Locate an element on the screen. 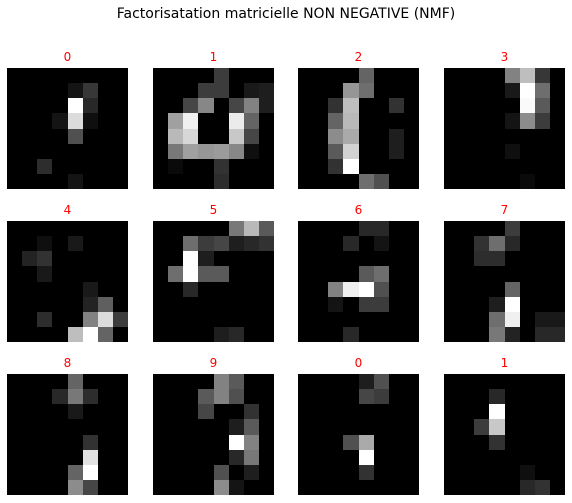 This screenshot has height=503, width=572. component-title: 2 is located at coordinates (358, 57).